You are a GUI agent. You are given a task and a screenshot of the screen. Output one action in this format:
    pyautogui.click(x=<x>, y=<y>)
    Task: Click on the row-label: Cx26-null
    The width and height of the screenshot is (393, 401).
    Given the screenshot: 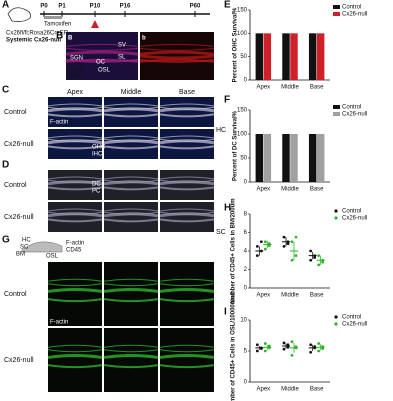 What is the action you would take?
    pyautogui.click(x=19, y=217)
    